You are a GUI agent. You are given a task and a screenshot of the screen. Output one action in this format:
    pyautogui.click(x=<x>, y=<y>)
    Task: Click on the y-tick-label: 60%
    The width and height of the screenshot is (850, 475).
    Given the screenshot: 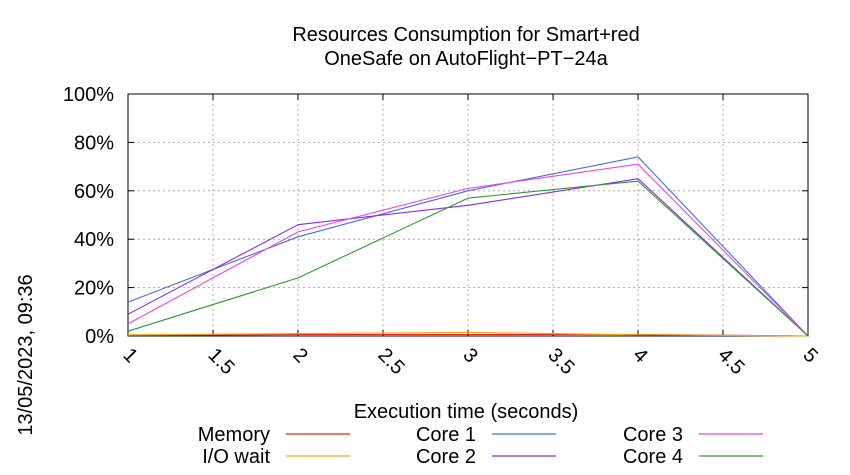 What is the action you would take?
    pyautogui.click(x=94, y=192)
    